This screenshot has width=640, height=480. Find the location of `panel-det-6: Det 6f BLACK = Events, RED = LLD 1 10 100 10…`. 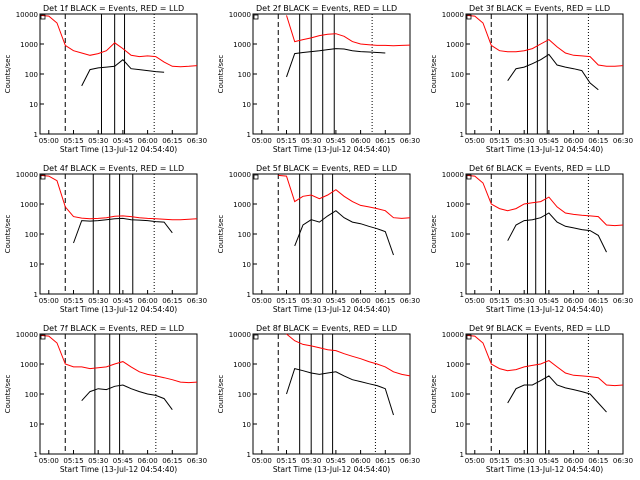

panel-det-6: Det 6f BLACK = Events, RED = LLD 1 10 100 10… is located at coordinates (531, 239).